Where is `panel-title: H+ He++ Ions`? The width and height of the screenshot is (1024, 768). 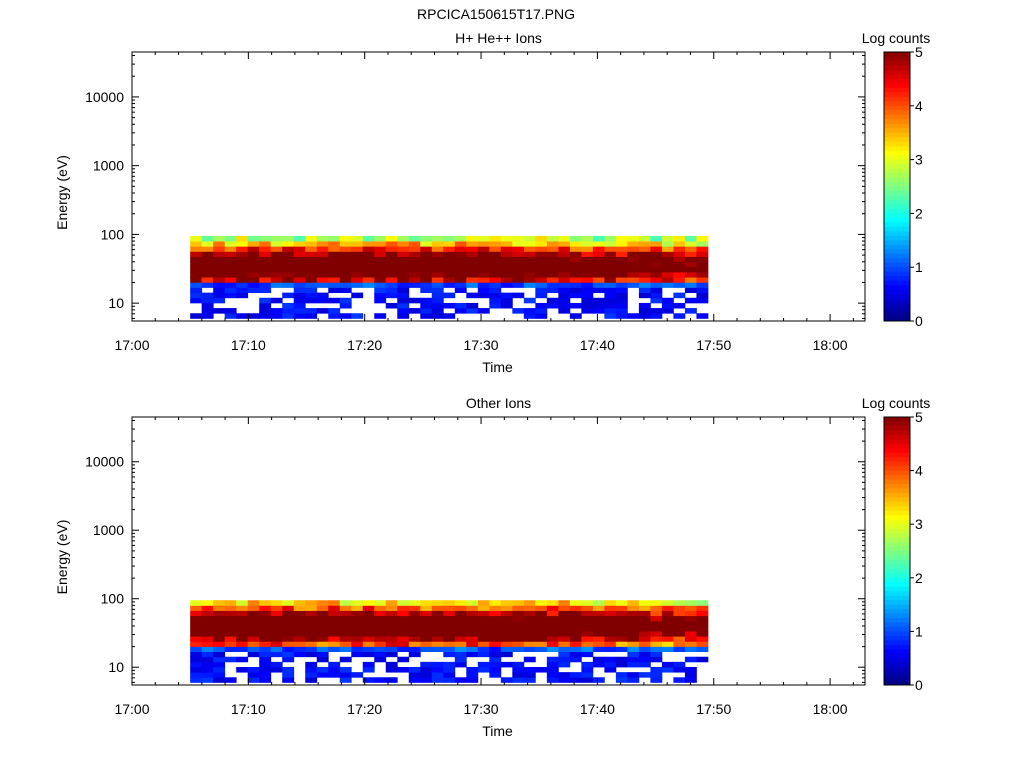 panel-title: H+ He++ Ions is located at coordinates (498, 38).